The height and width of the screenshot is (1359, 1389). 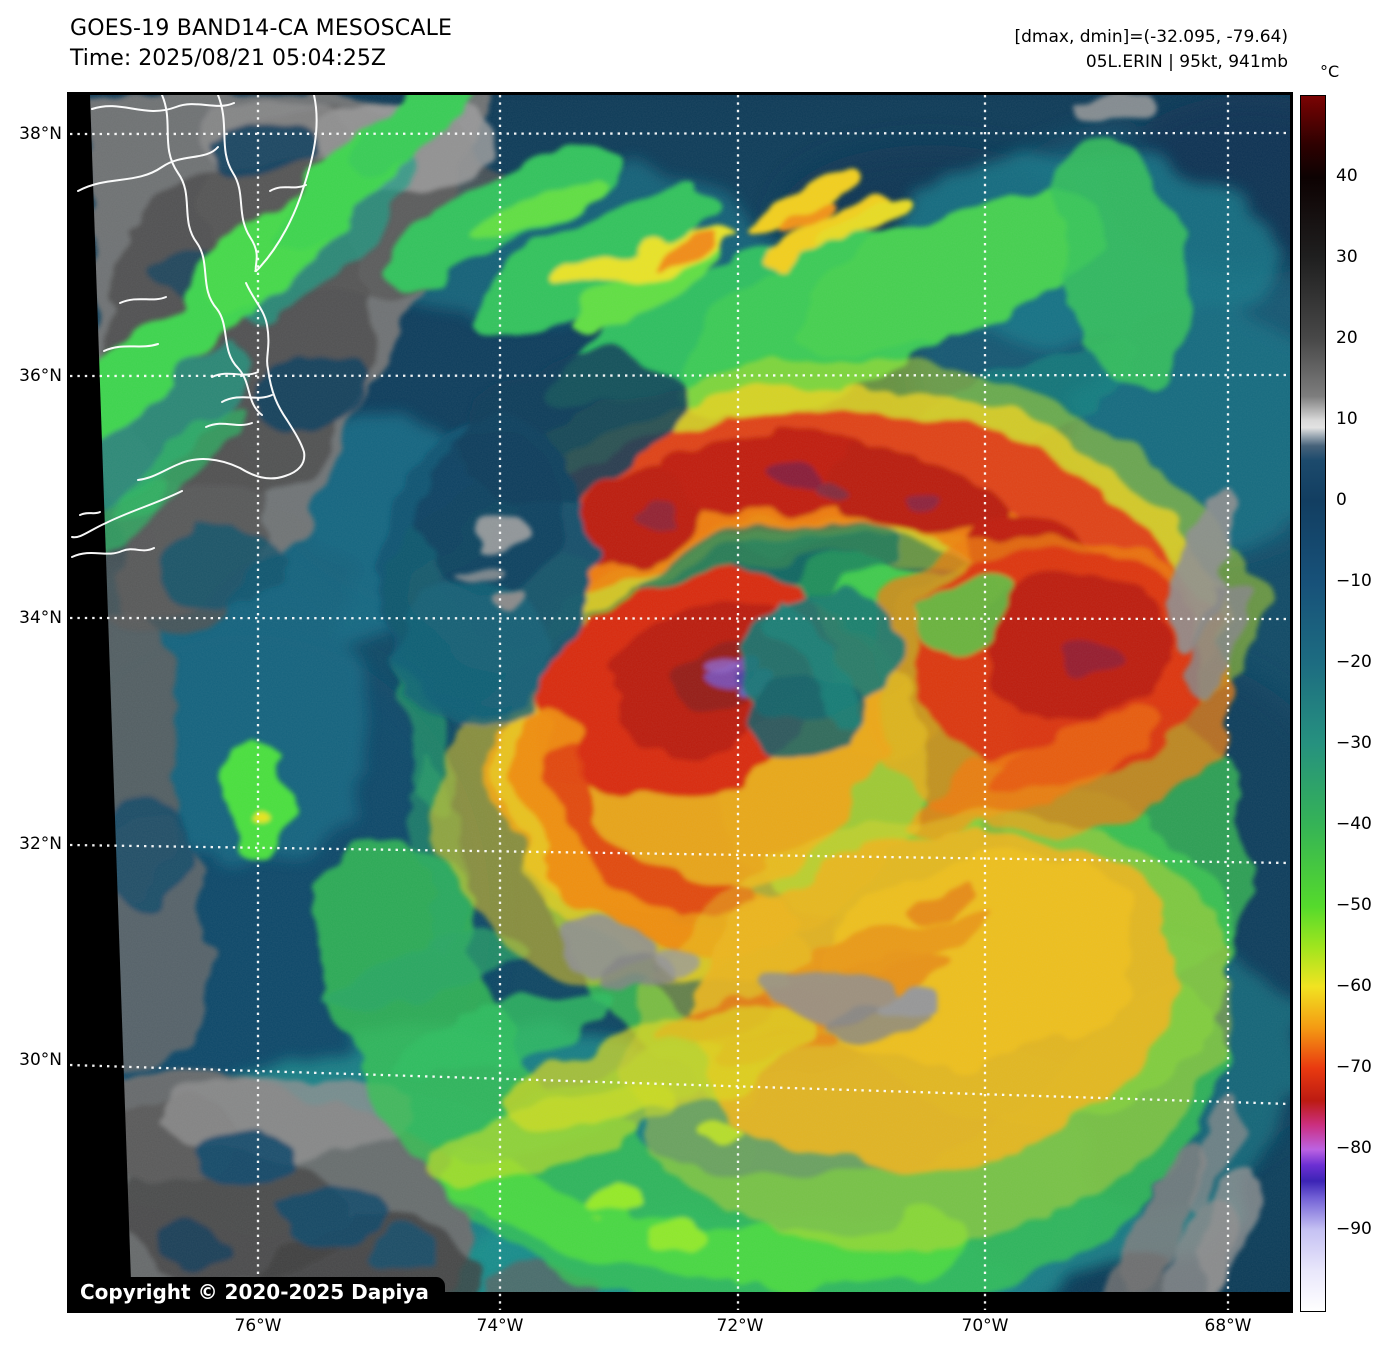 What do you see at coordinates (1330, 71) in the screenshot?
I see `colorbar-unit-label: °C` at bounding box center [1330, 71].